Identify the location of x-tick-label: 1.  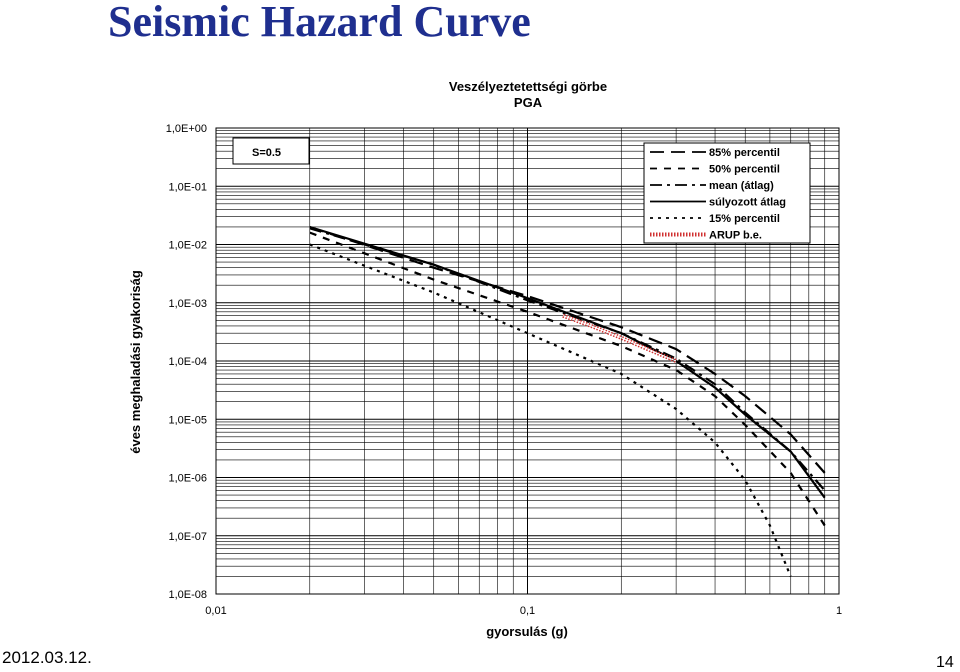
(839, 611).